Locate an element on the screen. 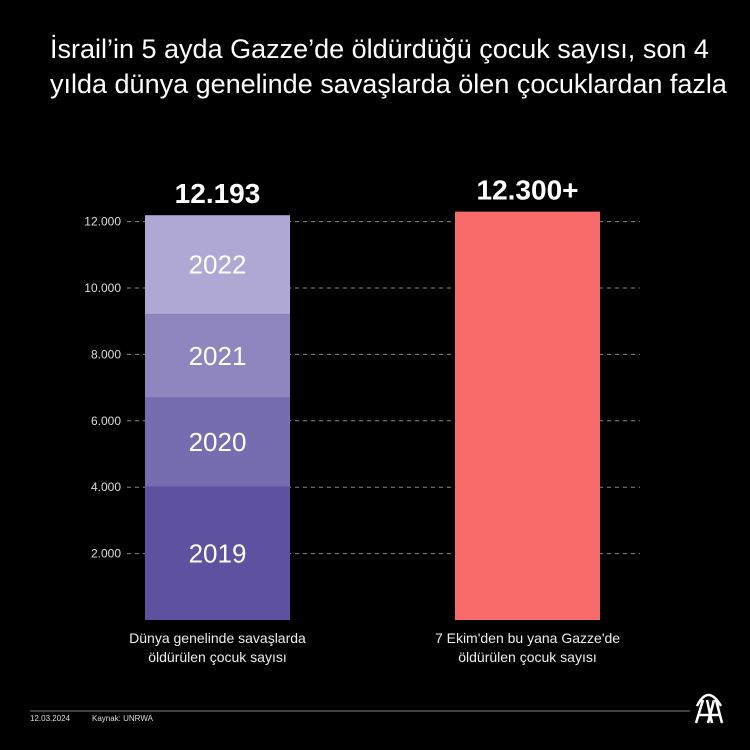  footer-date: 12.03.2024 is located at coordinates (50, 718).